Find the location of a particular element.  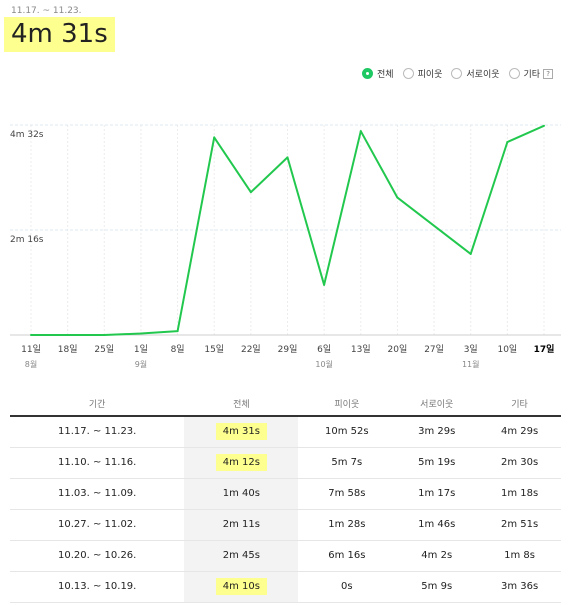

filter-other: 기타 ? is located at coordinates (531, 73).